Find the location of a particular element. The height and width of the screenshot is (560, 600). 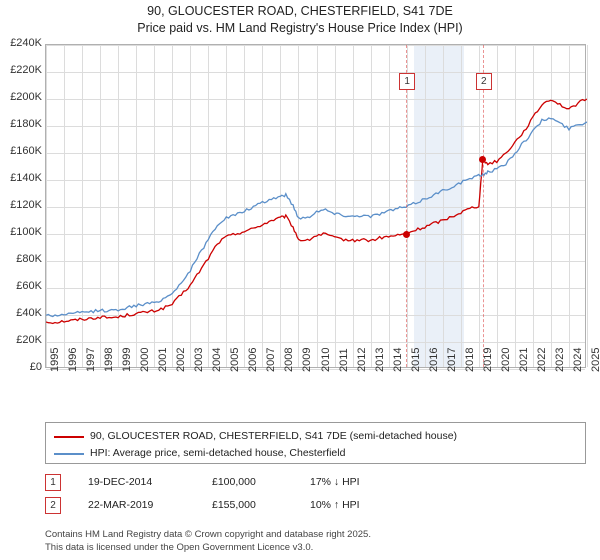

x-tick-label: 2010 is located at coordinates (325, 359).